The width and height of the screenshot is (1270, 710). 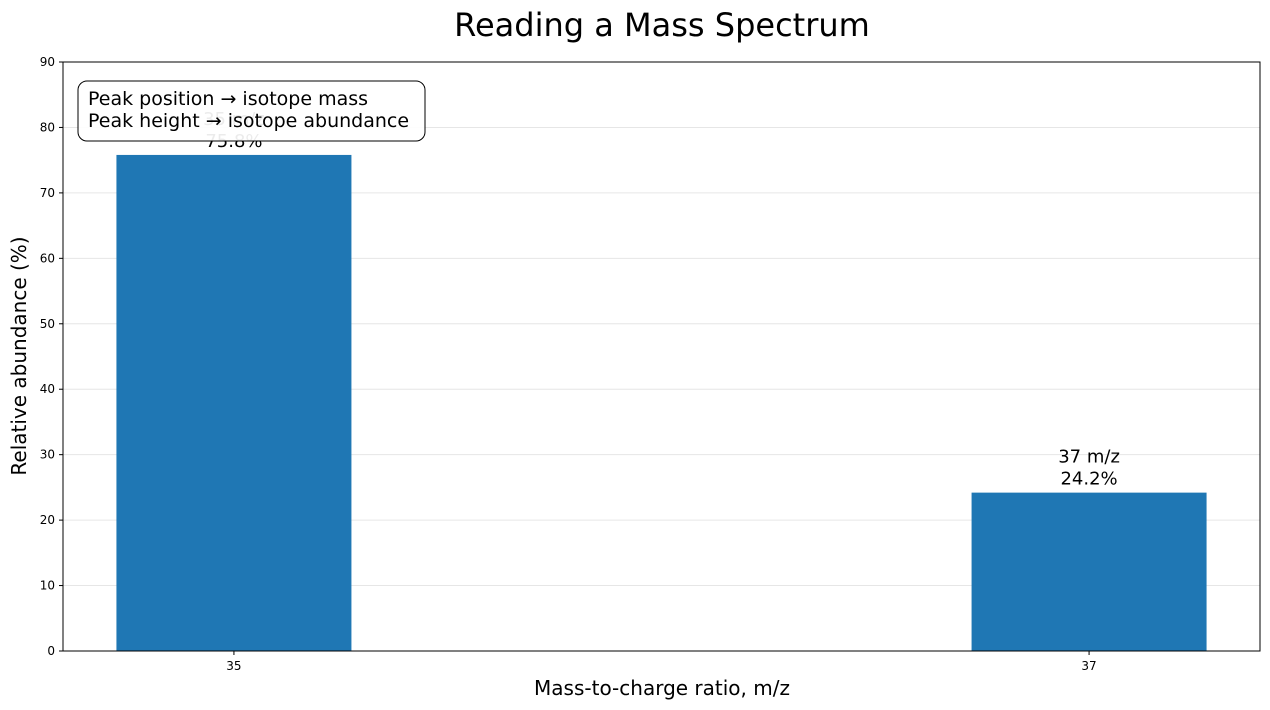 I want to click on y-tick-label: 70, so click(x=47, y=193).